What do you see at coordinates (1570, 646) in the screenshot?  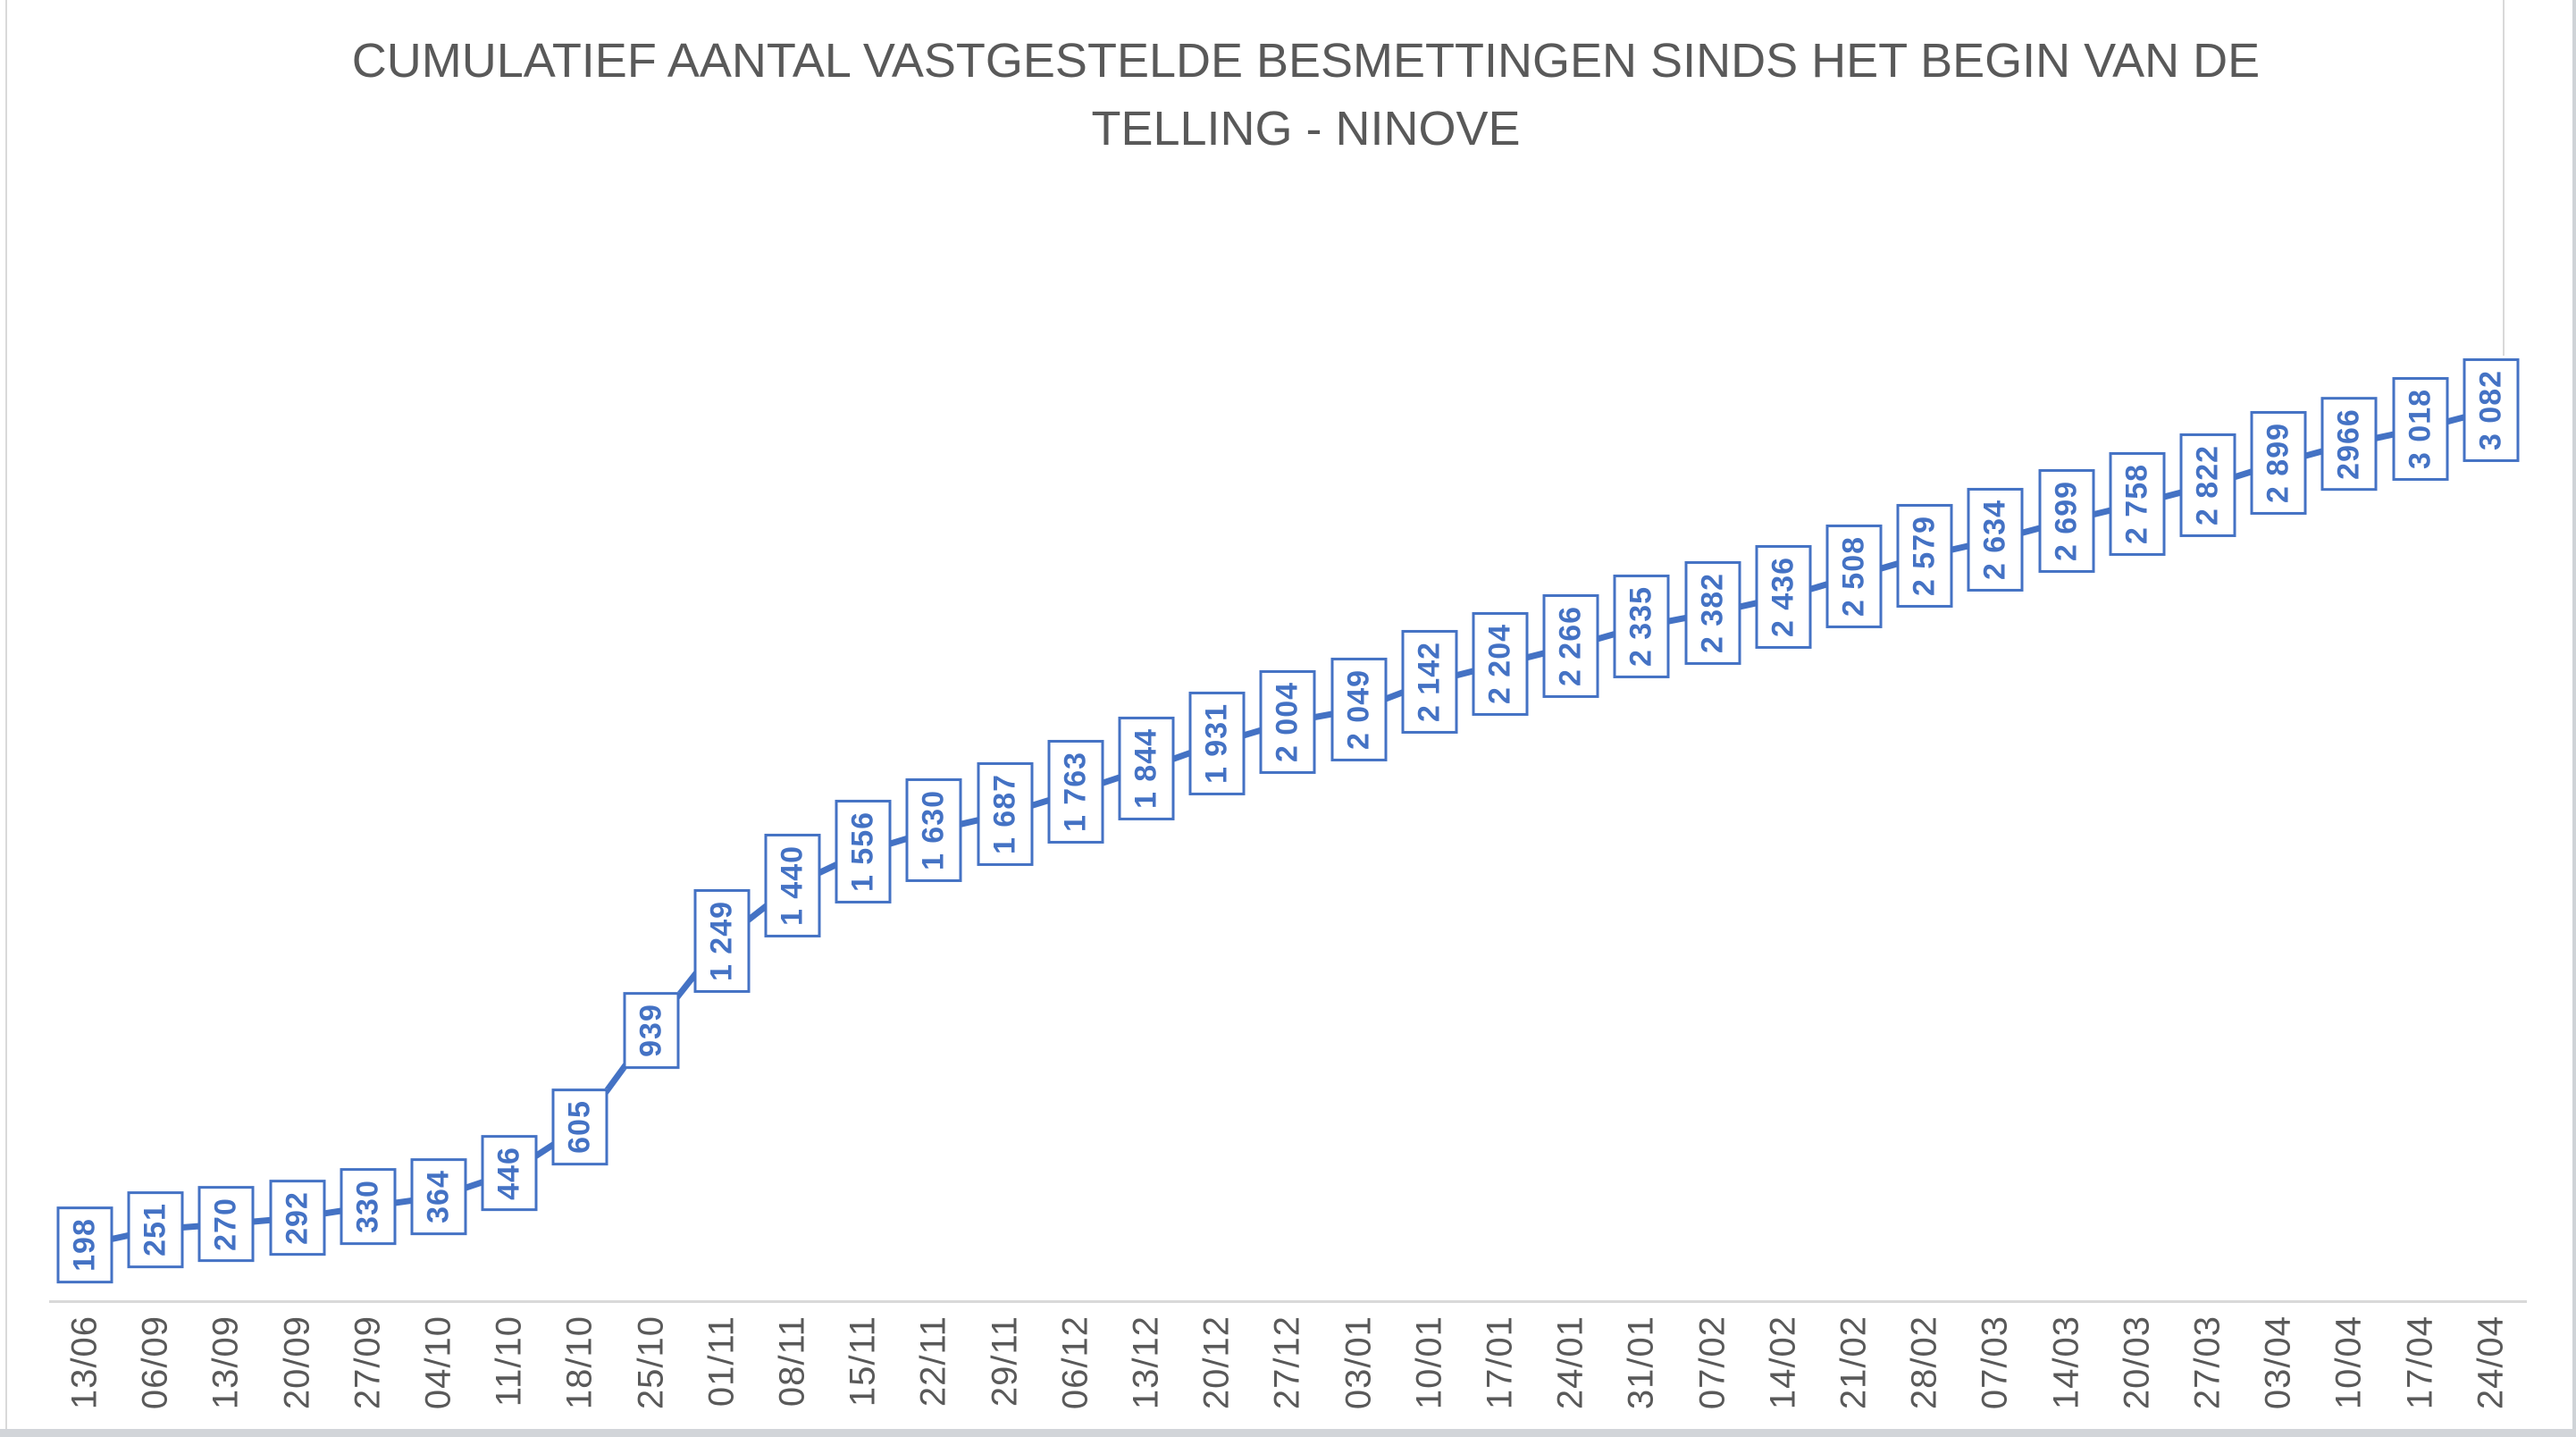 I see `data-label-box: 2 266` at bounding box center [1570, 646].